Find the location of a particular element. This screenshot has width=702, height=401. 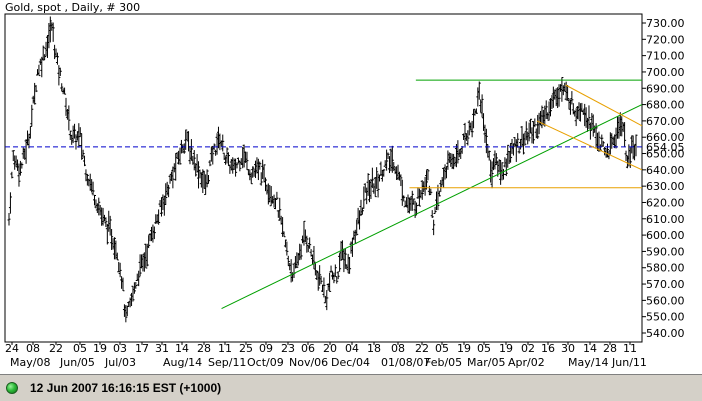

x-day-label: 28 is located at coordinates (204, 348).